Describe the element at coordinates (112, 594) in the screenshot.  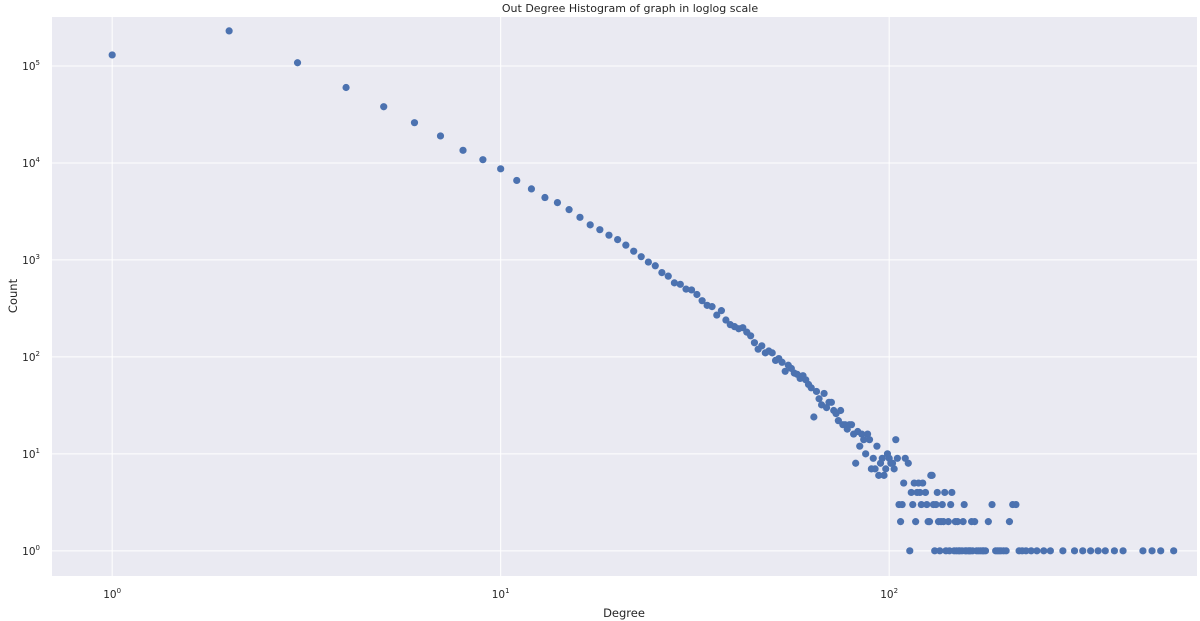
I see `x-tick-label: 10⁰` at that location.